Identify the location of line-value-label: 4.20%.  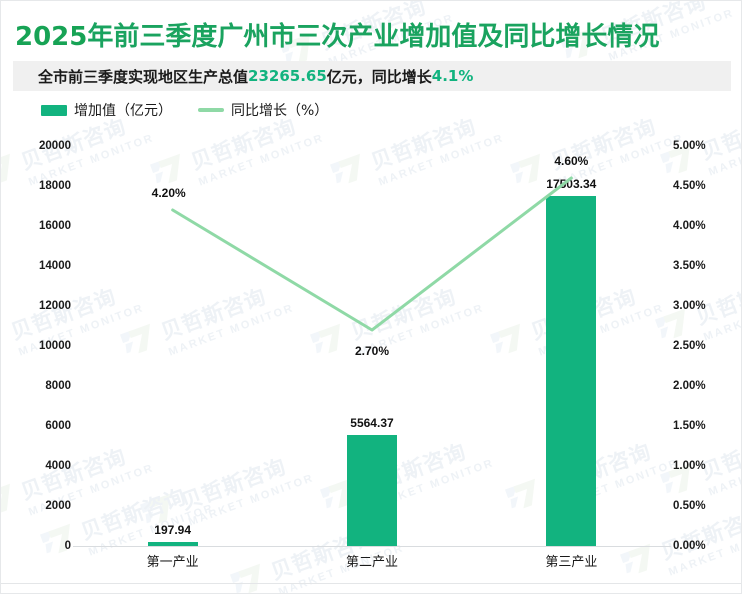
(168, 193).